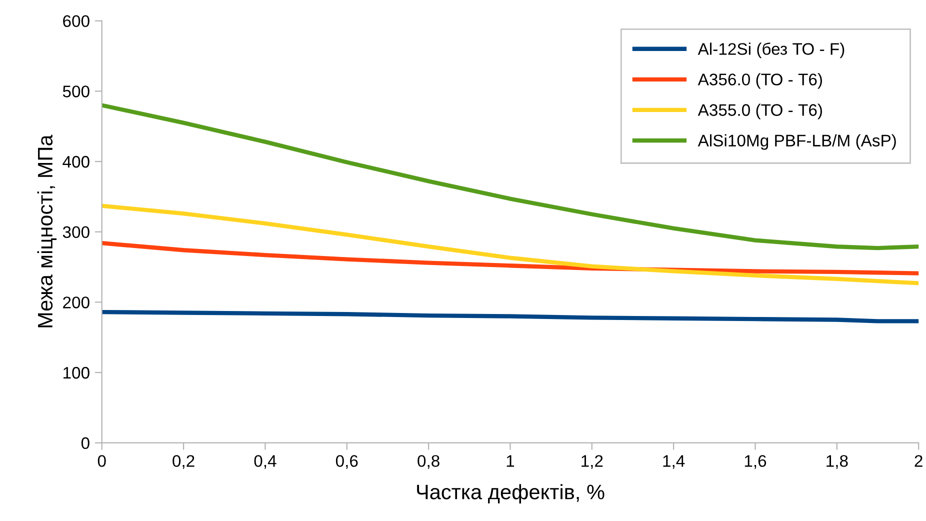 Image resolution: width=926 pixels, height=521 pixels. What do you see at coordinates (510, 494) in the screenshot?
I see `x-axis-title: Частка дефектів, %` at bounding box center [510, 494].